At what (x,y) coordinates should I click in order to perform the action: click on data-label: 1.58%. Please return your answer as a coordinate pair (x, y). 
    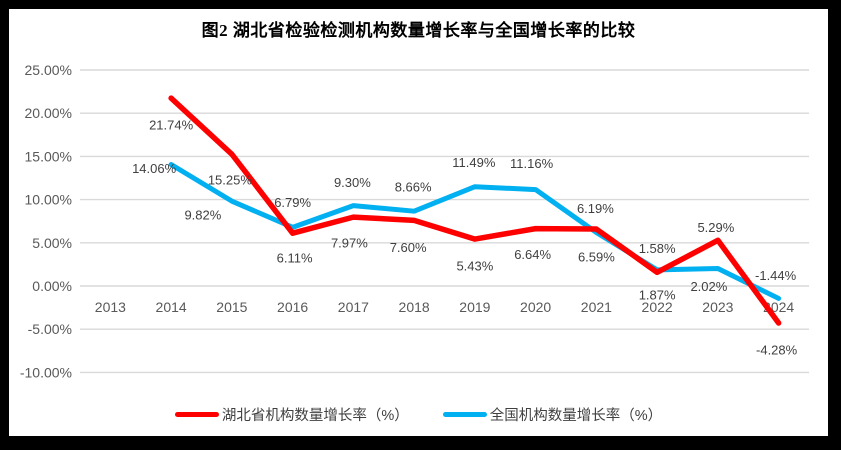
    Looking at the image, I should click on (657, 248).